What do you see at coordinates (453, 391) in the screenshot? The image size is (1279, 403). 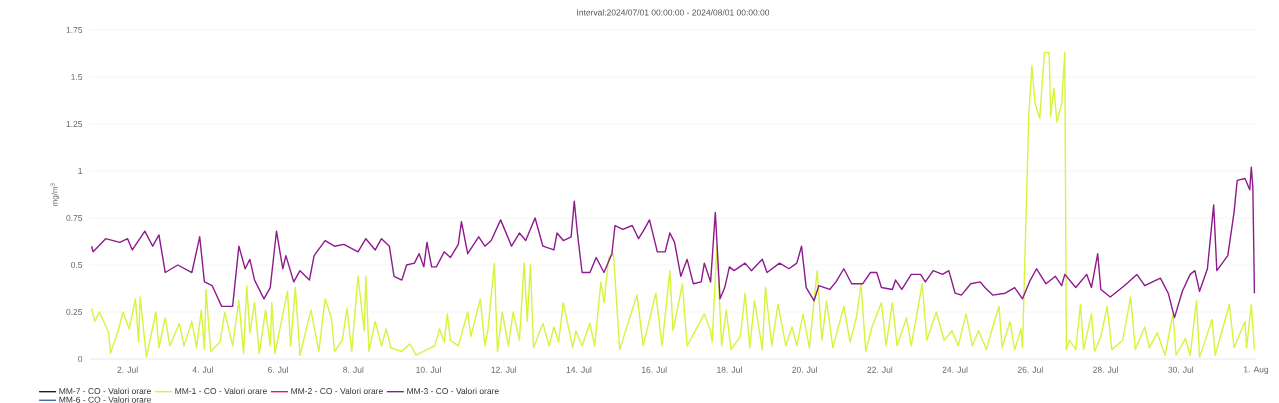 I see `legend-label: MM-3 - CO - Valori orare` at bounding box center [453, 391].